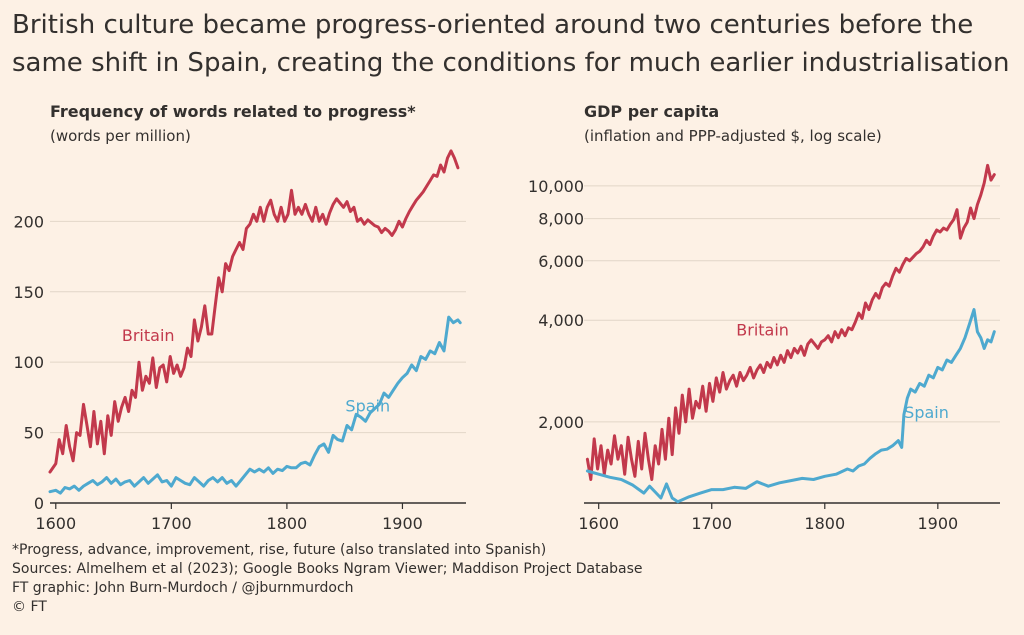 Image resolution: width=1024 pixels, height=635 pixels. Describe the element at coordinates (652, 111) in the screenshot. I see `right-panel-title: GDP per capita` at that location.